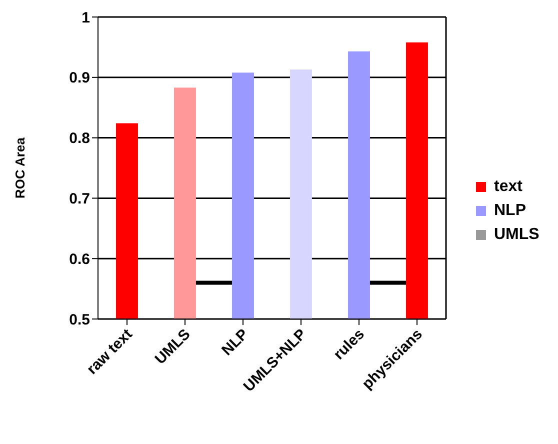  I want to click on legend-label: UMLS, so click(517, 235).